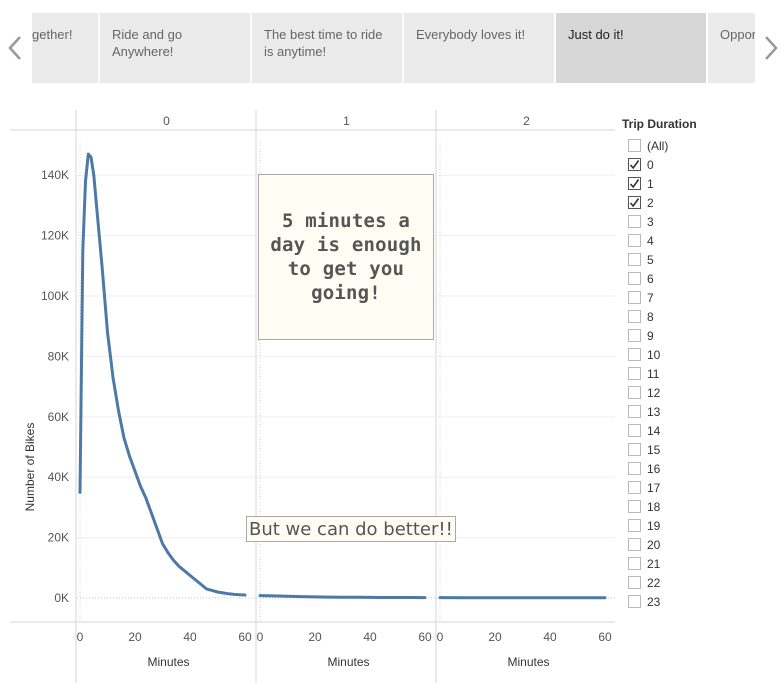  Describe the element at coordinates (346, 121) in the screenshot. I see `panel-header: 1` at that location.